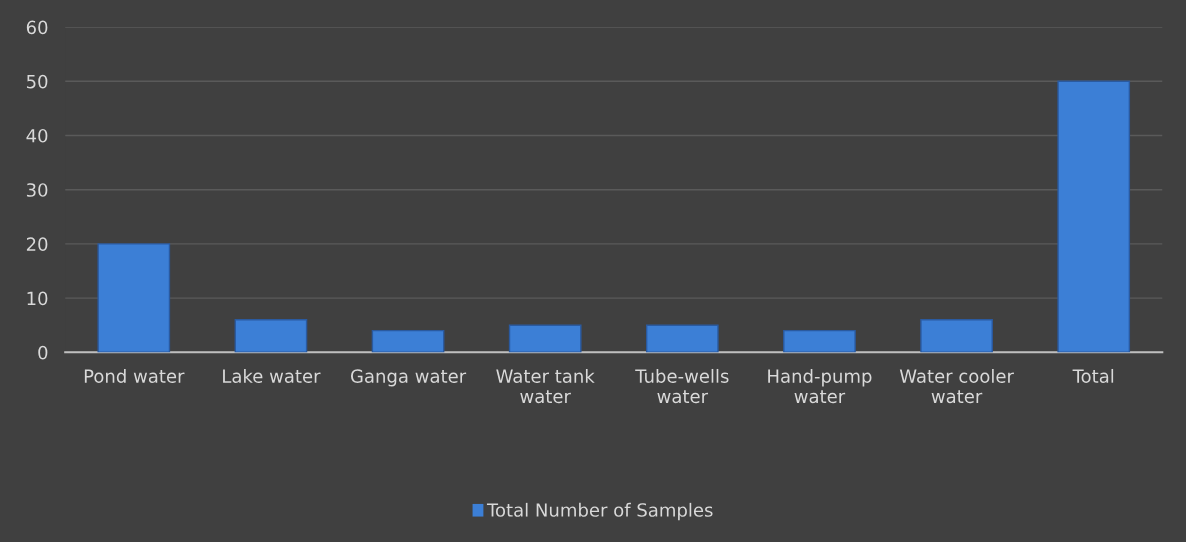 This screenshot has height=542, width=1186. What do you see at coordinates (599, 511) in the screenshot?
I see `legend-label: Total Number of Samples` at bounding box center [599, 511].